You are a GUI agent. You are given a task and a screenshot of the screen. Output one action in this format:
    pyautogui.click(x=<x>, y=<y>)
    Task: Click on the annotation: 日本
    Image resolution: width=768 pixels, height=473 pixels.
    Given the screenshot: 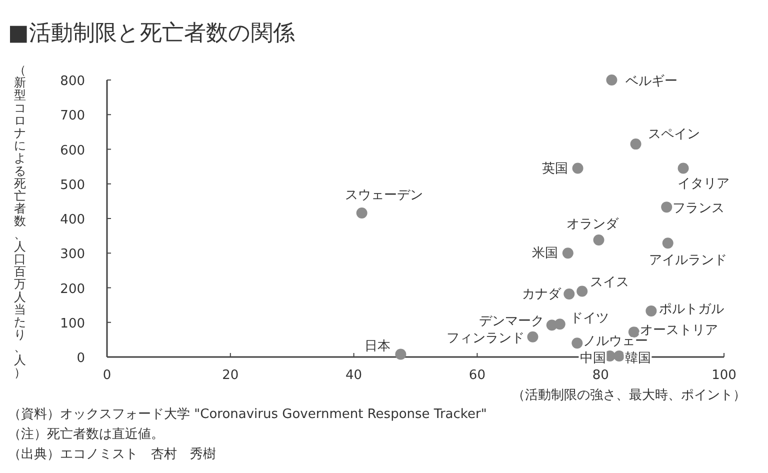 What is the action you would take?
    pyautogui.click(x=377, y=346)
    